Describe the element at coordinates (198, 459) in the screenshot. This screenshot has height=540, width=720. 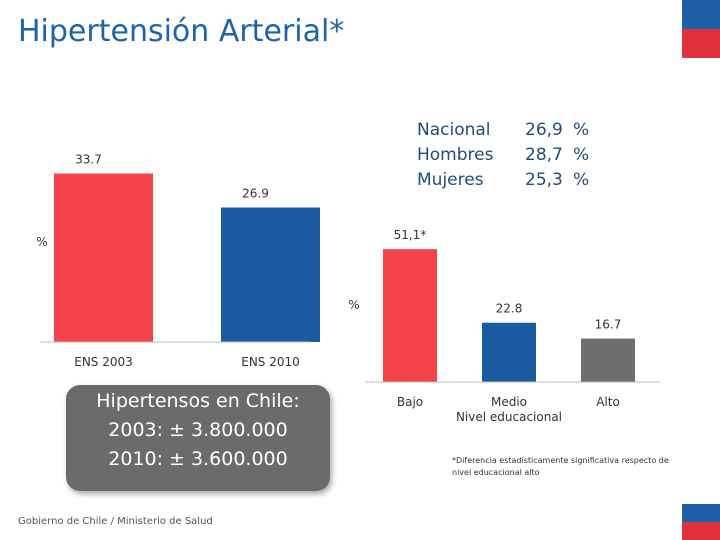
I see `info-box-line-2010: 2010: ± 3.600.000` at that location.